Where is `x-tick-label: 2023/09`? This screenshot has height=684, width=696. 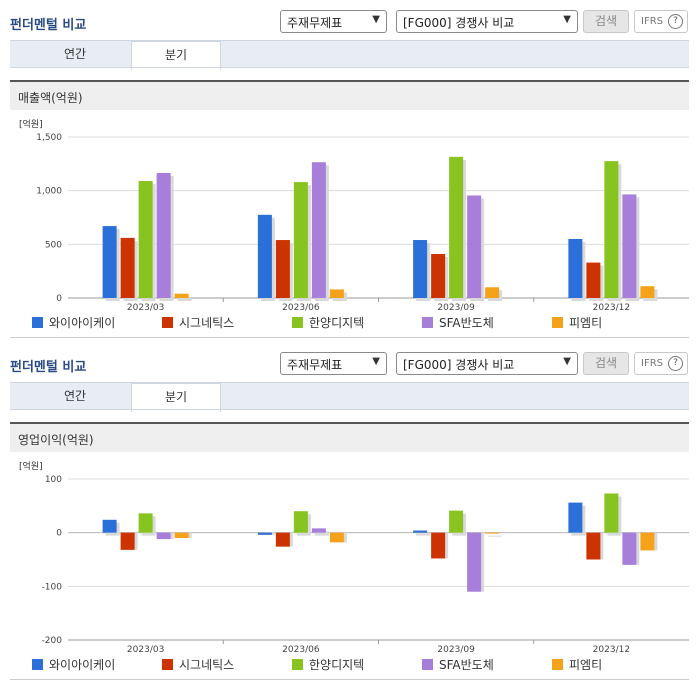 x-tick-label: 2023/09 is located at coordinates (456, 308).